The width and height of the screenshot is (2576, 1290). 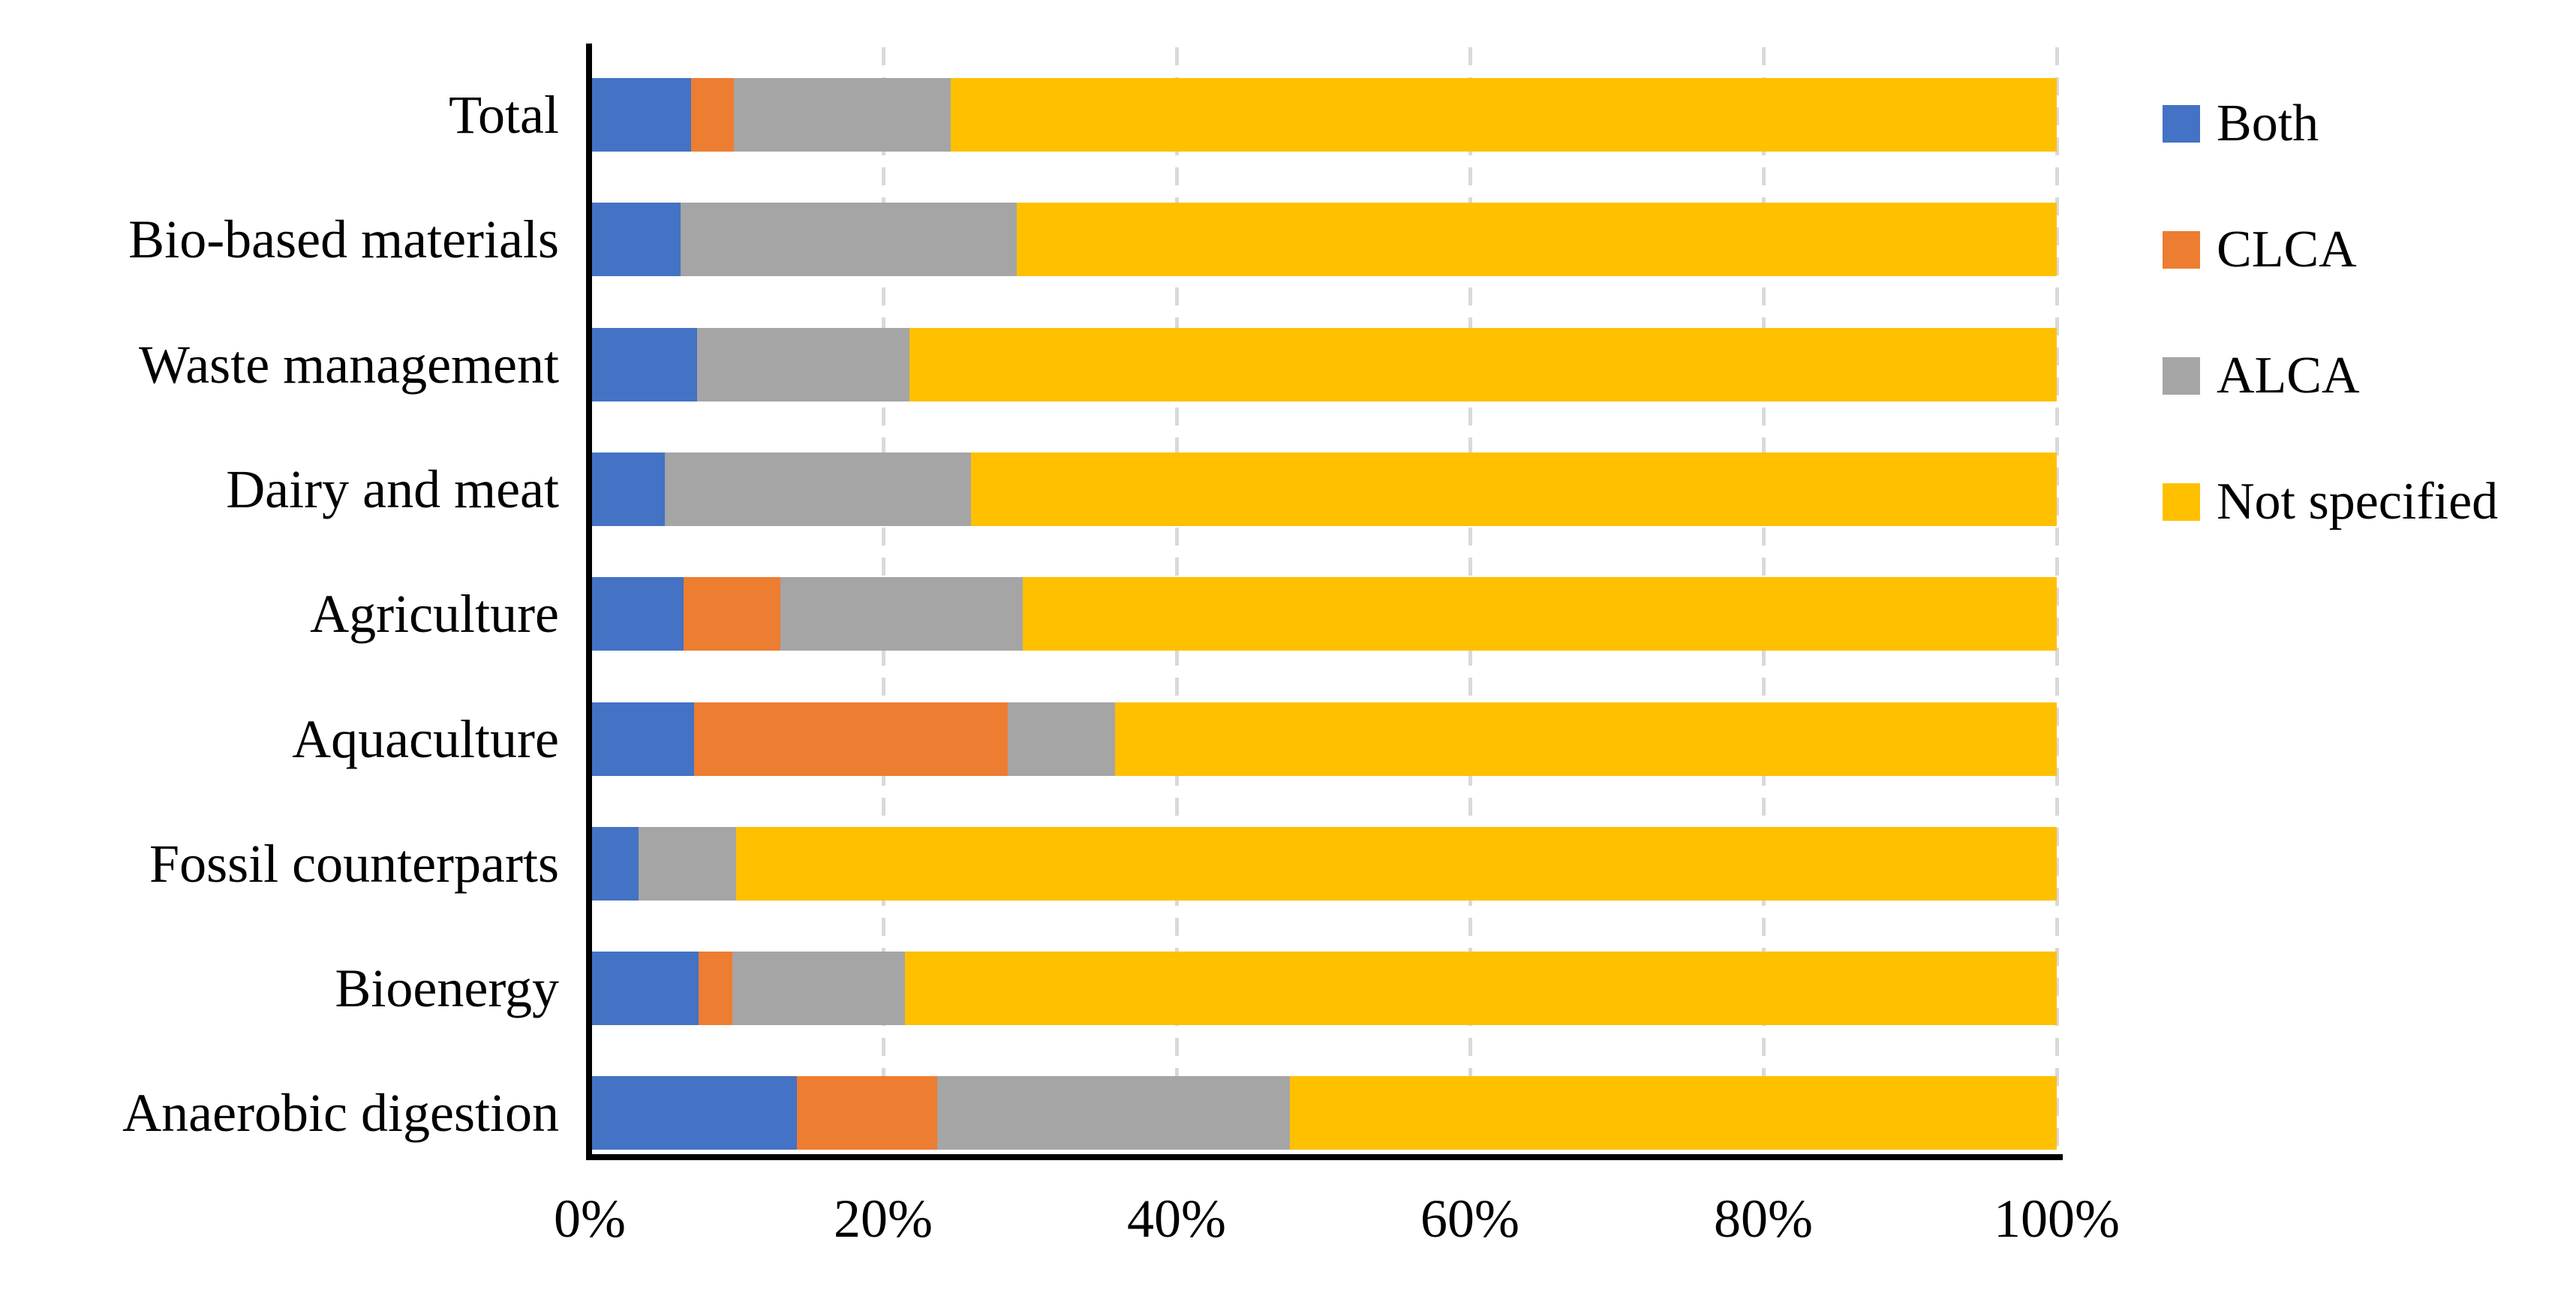 I want to click on bar-row-bio-based-materials, so click(x=1323, y=240).